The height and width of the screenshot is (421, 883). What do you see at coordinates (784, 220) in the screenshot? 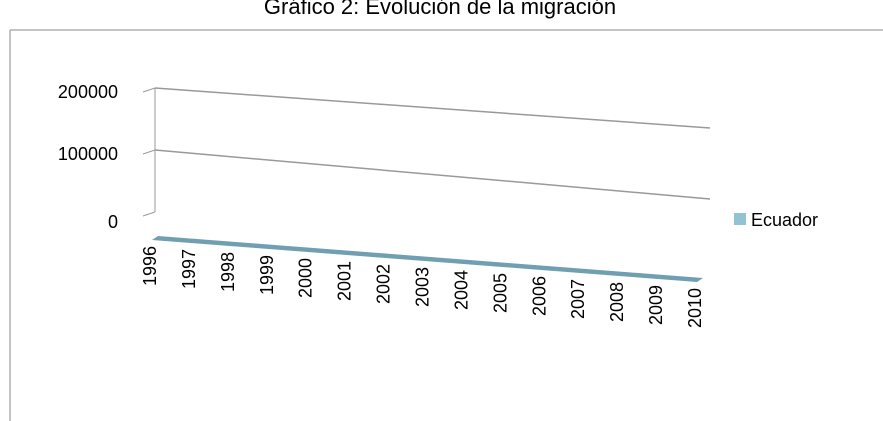
I see `legend-label: Ecuador` at bounding box center [784, 220].